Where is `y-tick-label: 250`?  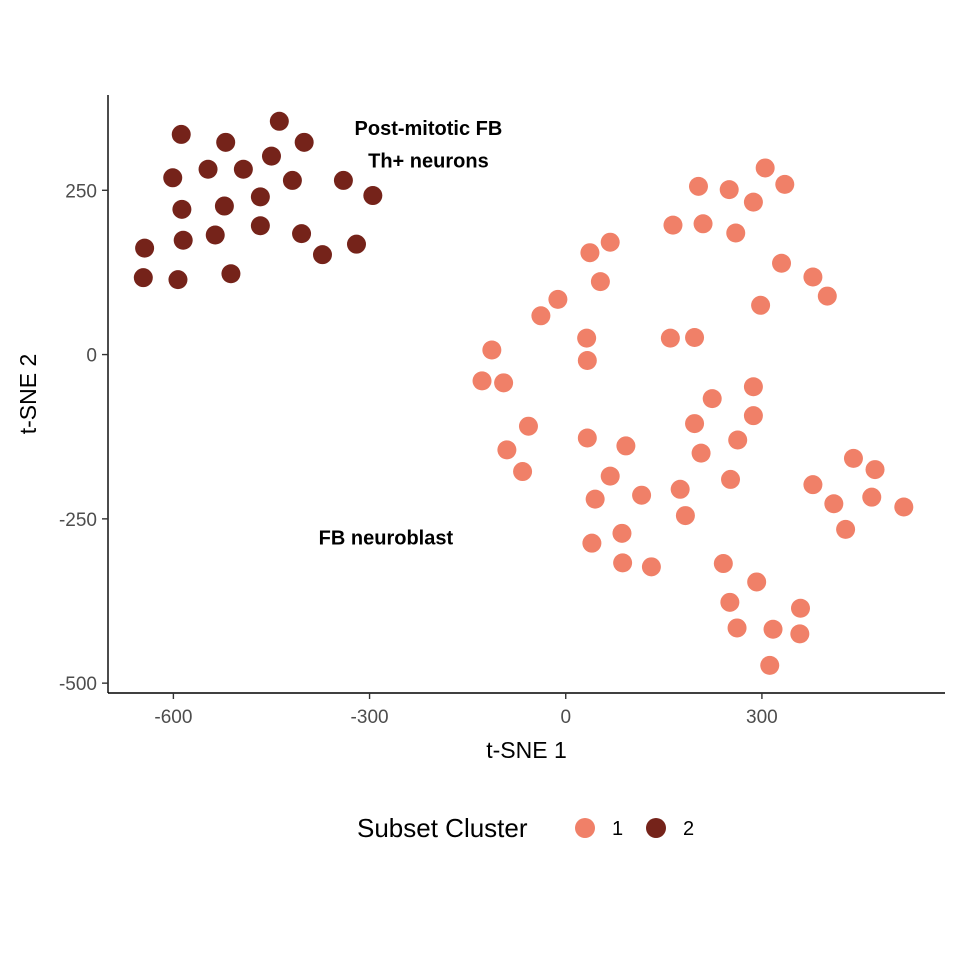 y-tick-label: 250 is located at coordinates (81, 191).